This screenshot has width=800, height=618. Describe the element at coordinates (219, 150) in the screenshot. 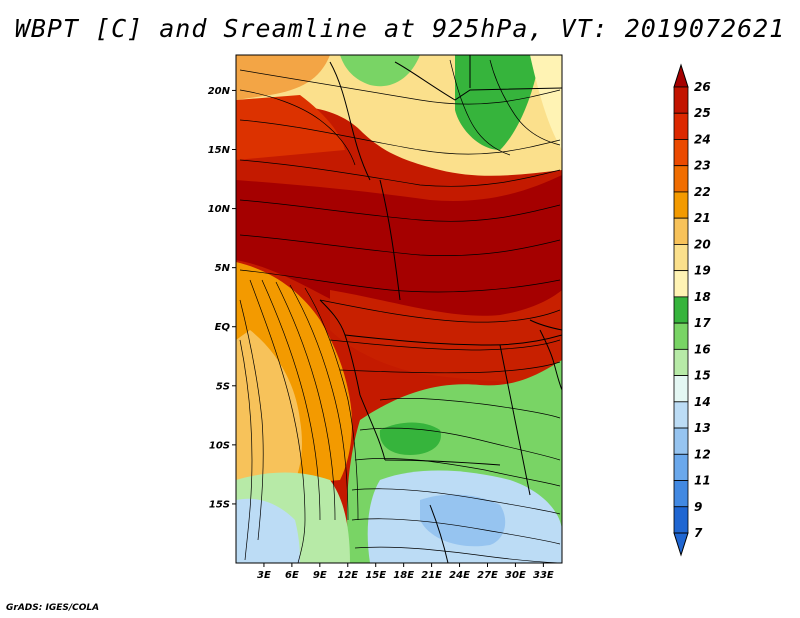

I see `lat-tick-label: 15N` at that location.